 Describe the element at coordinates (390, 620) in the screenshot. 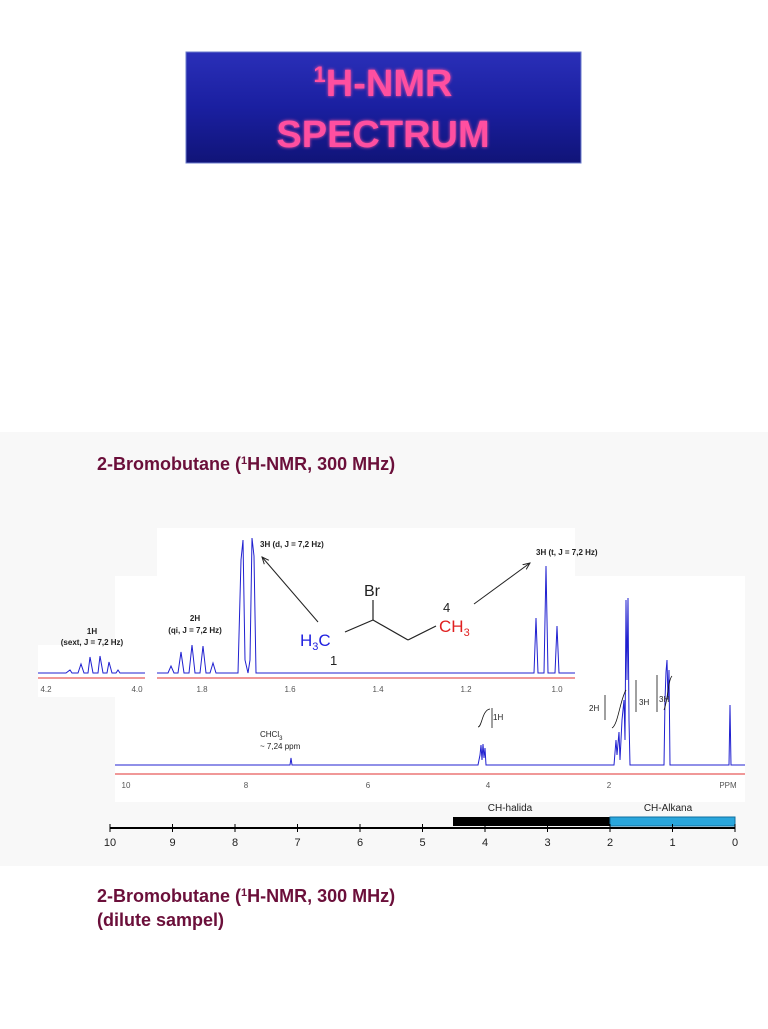

I see `molecule-bonds` at that location.